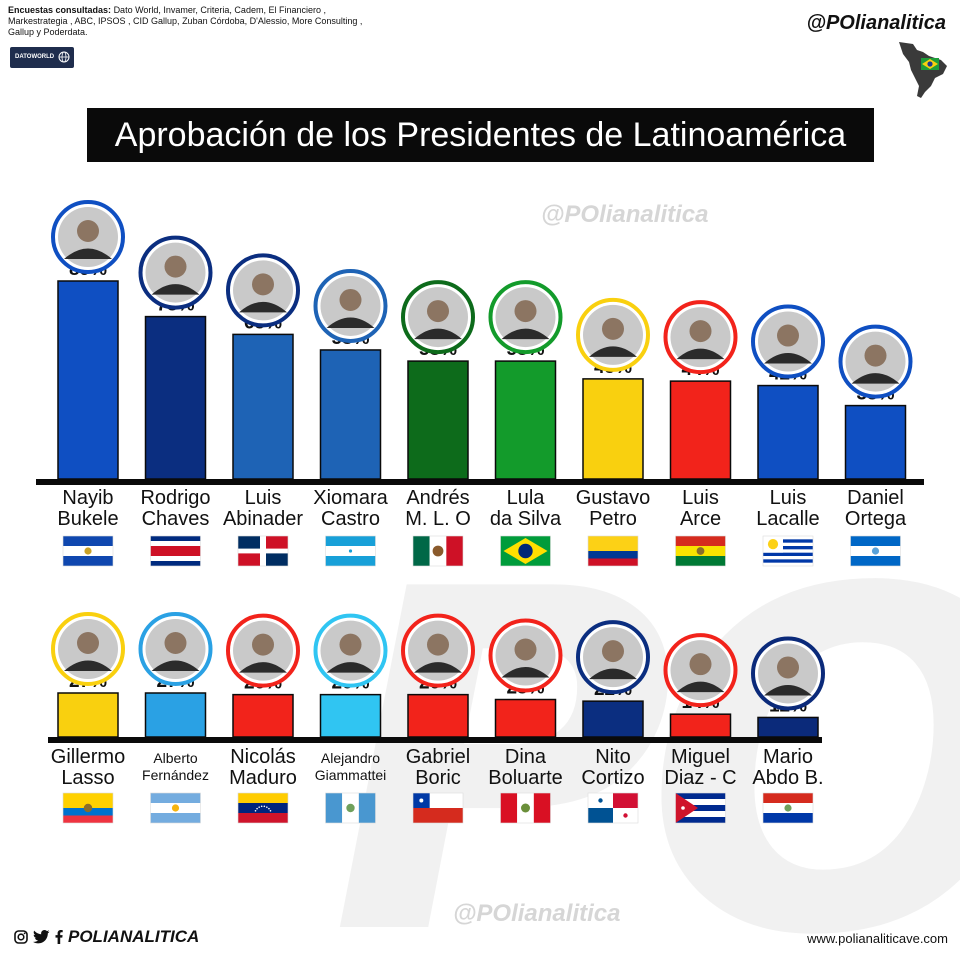 Image resolution: width=960 pixels, height=960 pixels. I want to click on president-name-line: Alberto, so click(175, 758).